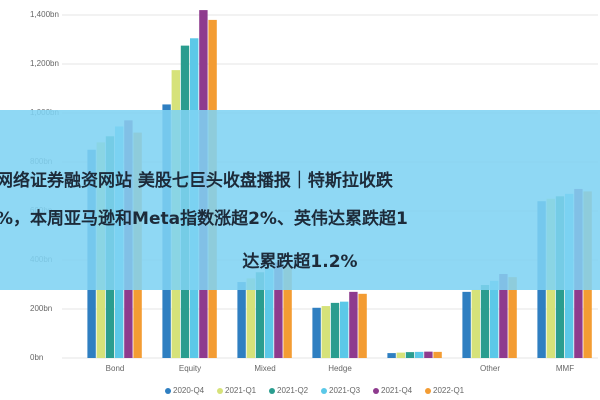  Describe the element at coordinates (345, 390) in the screenshot. I see `legend-label: 2021-Q3` at that location.